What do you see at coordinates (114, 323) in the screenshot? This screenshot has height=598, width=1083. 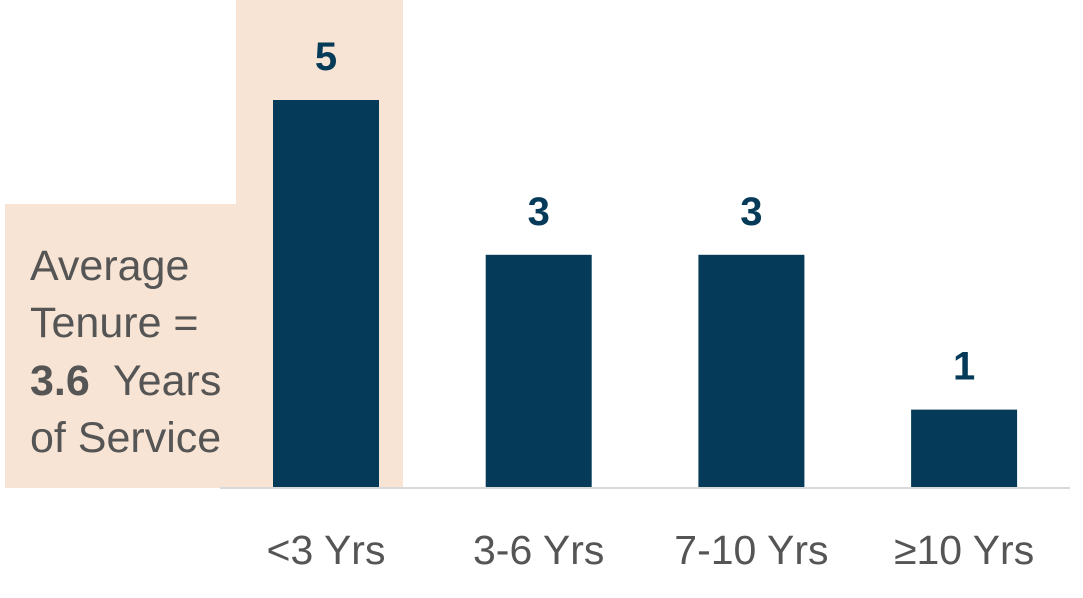 I see `annotation-line: Tenure =` at bounding box center [114, 323].